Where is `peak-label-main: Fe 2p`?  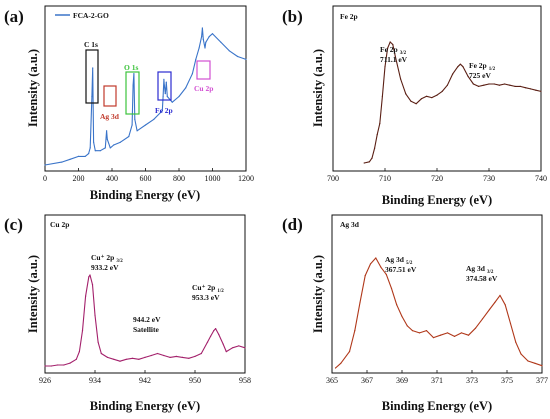 peak-label-main: Fe 2p is located at coordinates (389, 49).